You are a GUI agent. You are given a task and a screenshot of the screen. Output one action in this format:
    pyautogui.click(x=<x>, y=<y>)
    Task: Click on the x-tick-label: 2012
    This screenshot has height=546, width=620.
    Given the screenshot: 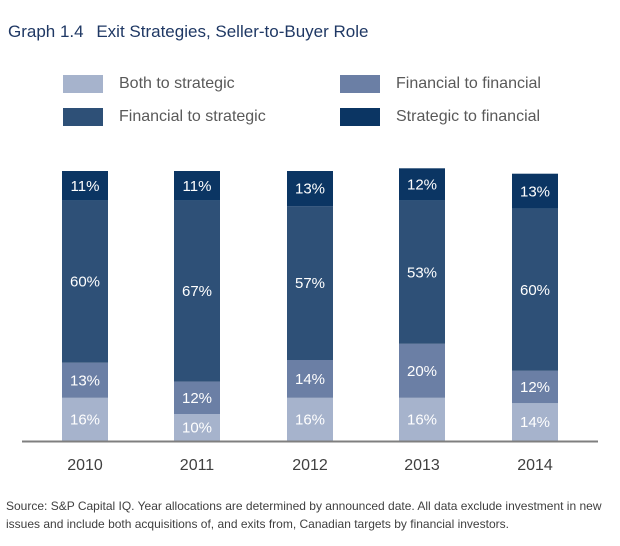 What is the action you would take?
    pyautogui.click(x=310, y=465)
    